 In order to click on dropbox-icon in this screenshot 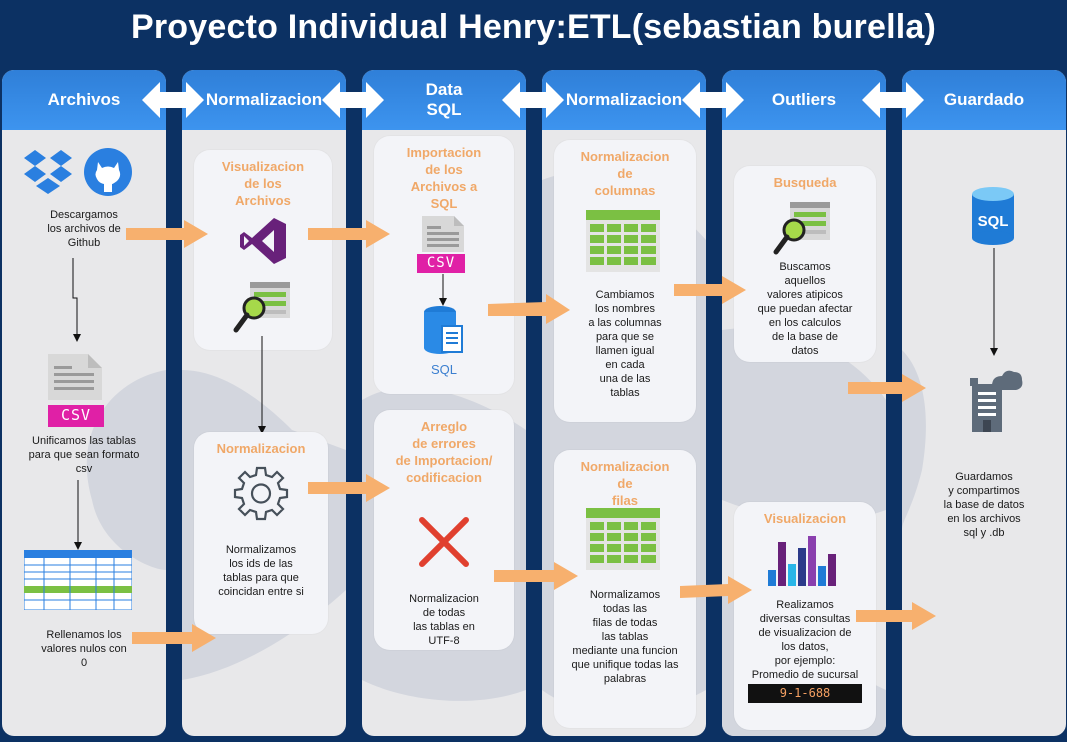, I will do `click(48, 172)`.